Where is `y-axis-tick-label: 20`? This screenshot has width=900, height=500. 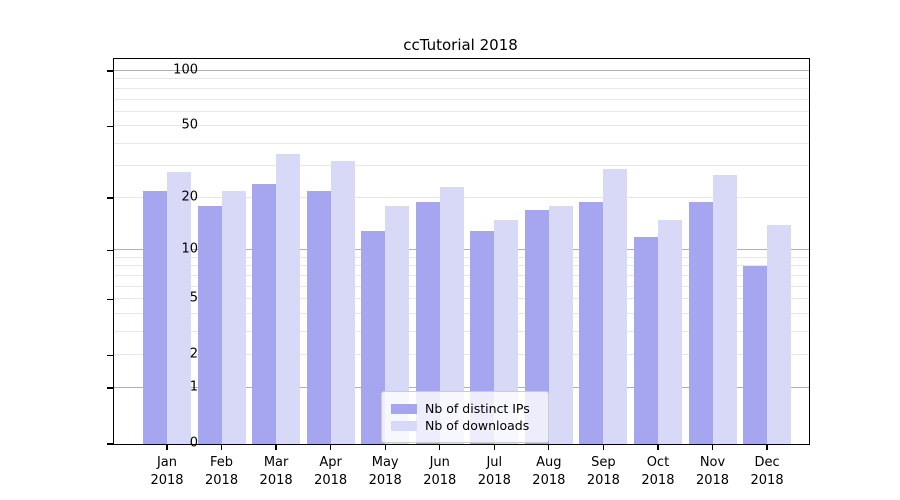
y-axis-tick-label: 20 is located at coordinates (189, 197).